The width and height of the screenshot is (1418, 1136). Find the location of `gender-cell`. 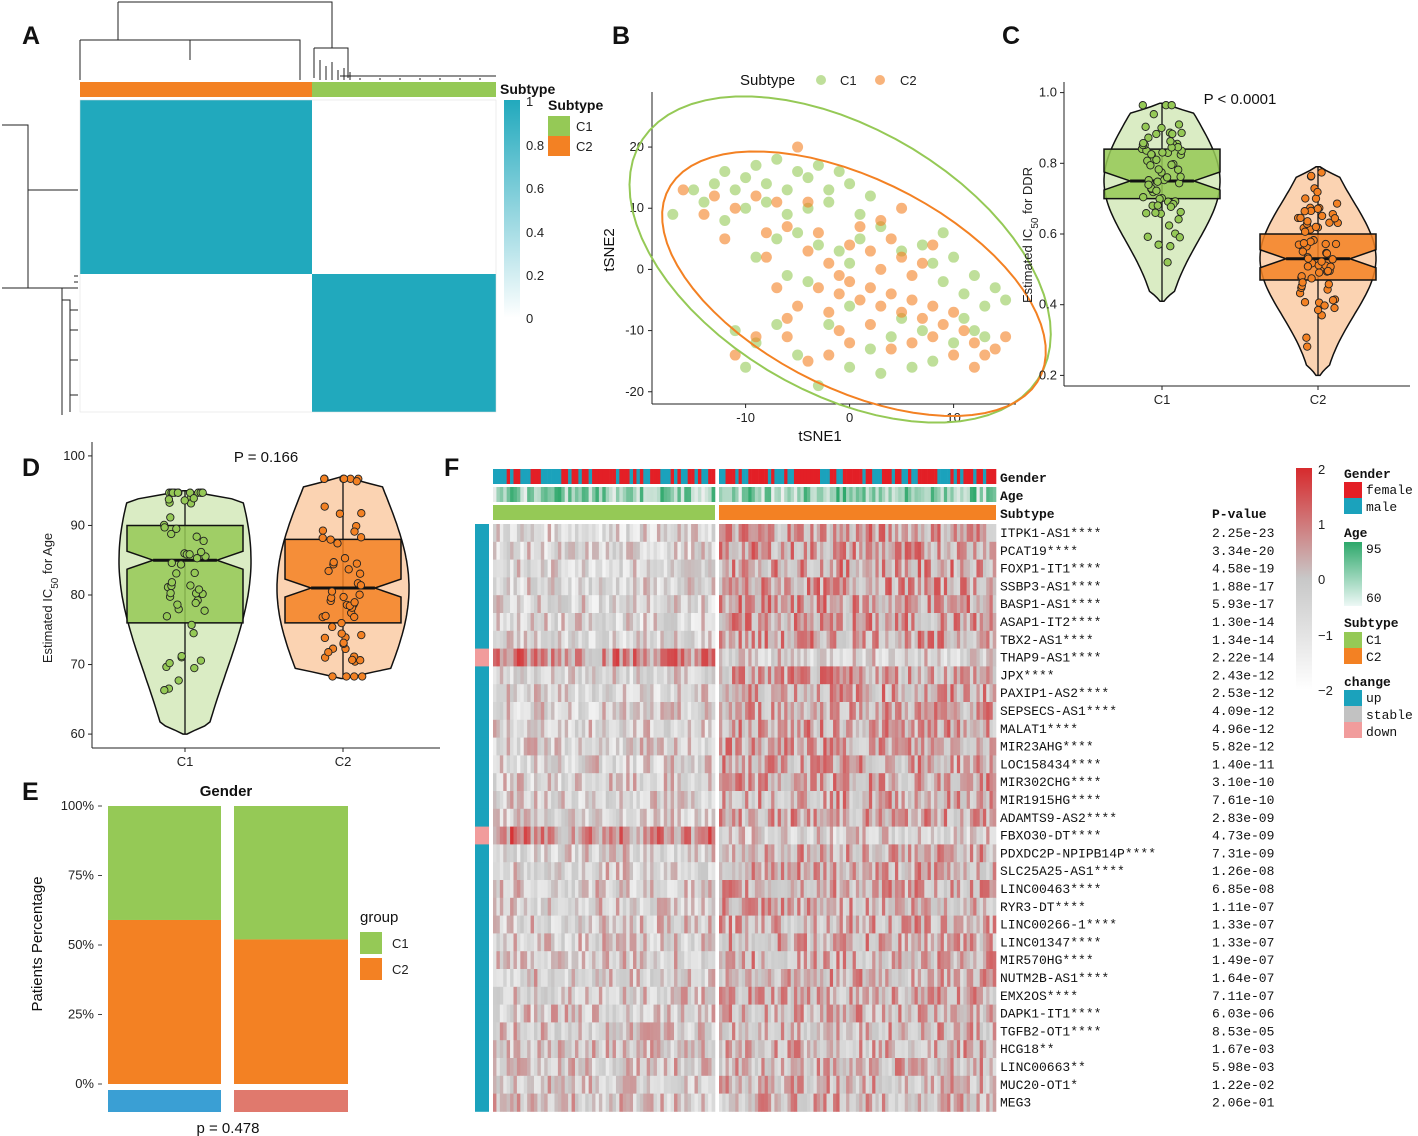

gender-cell is located at coordinates (508, 476).